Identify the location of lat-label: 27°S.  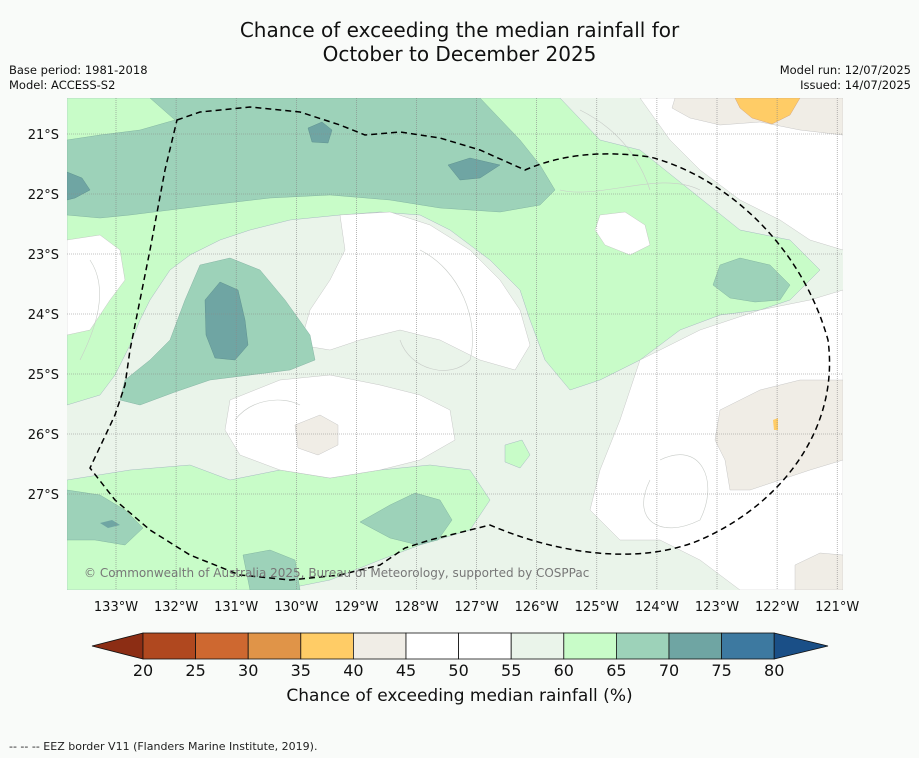
(43, 495).